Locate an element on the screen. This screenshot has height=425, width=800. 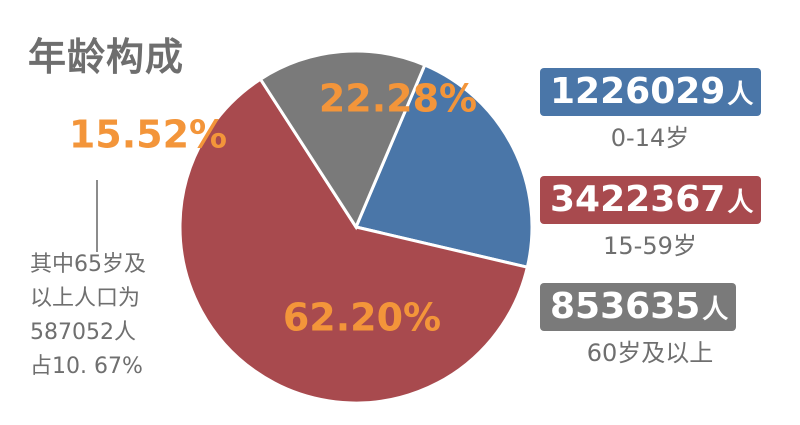
side-note-line: 以上人口为 is located at coordinates (85, 298).